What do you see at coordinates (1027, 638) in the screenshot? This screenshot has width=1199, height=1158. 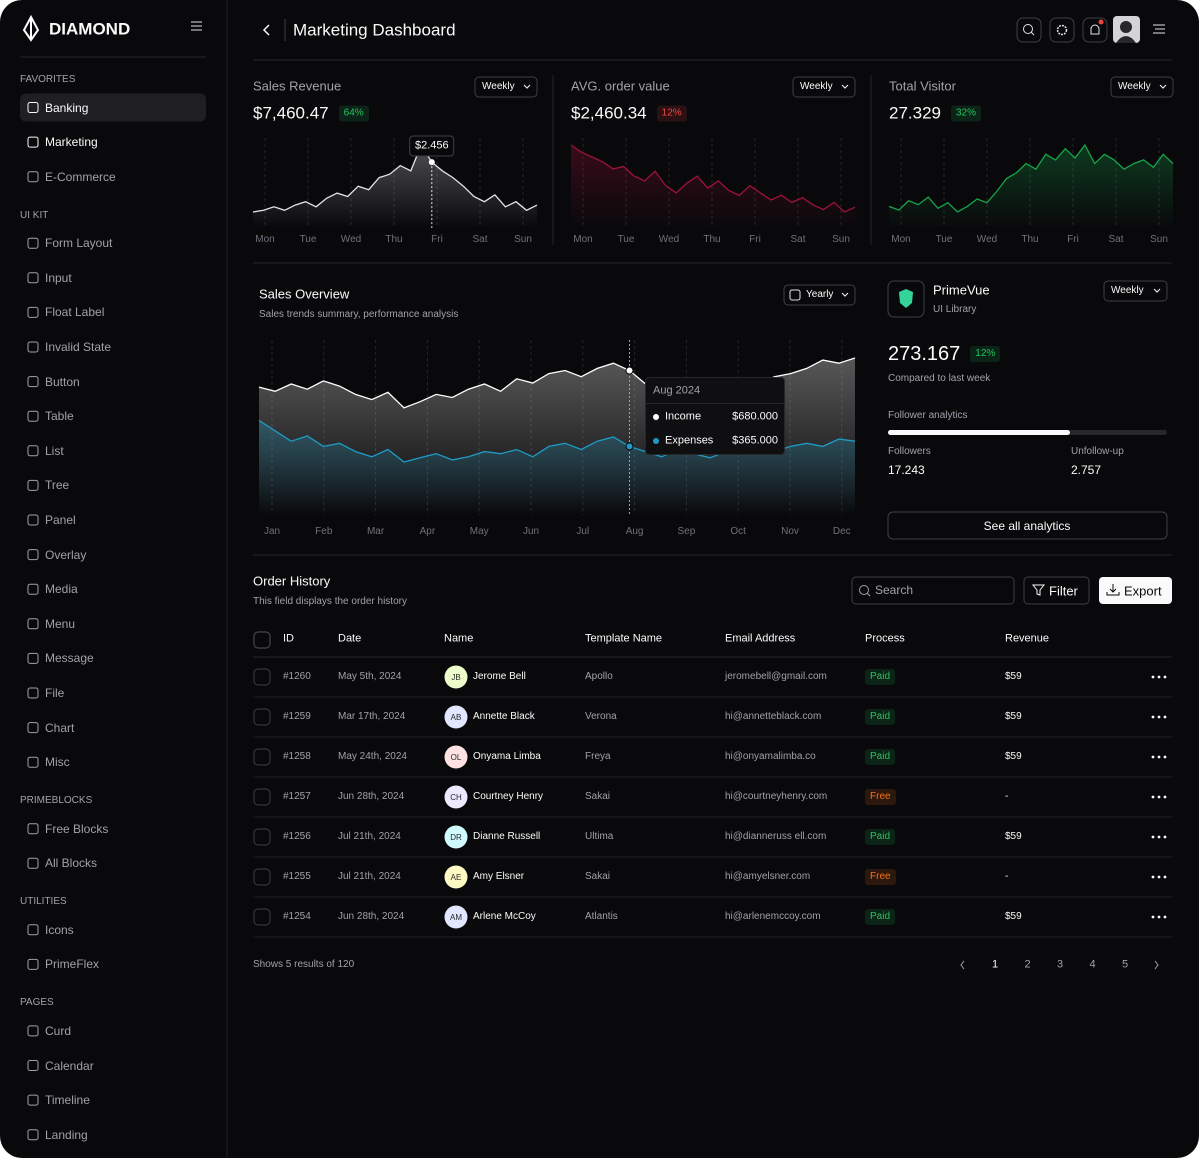 I see `column-header: Revenue` at bounding box center [1027, 638].